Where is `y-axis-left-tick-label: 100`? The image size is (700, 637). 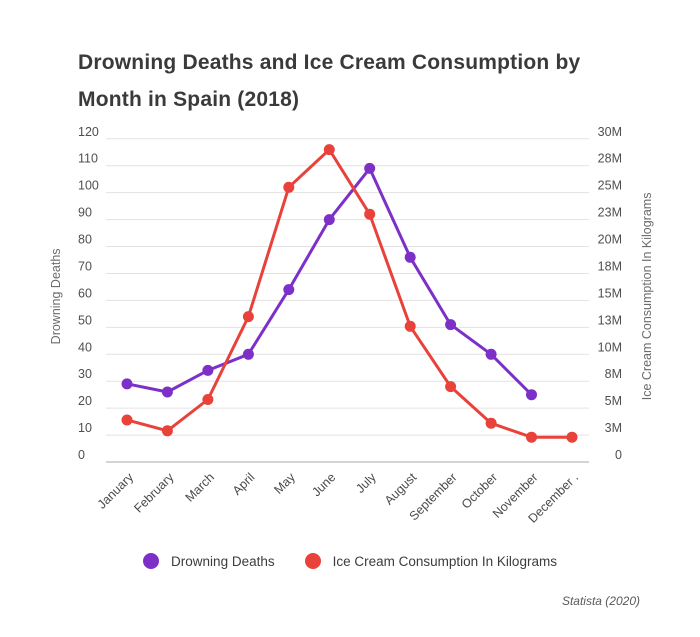
y-axis-left-tick-label: 100 is located at coordinates (88, 186).